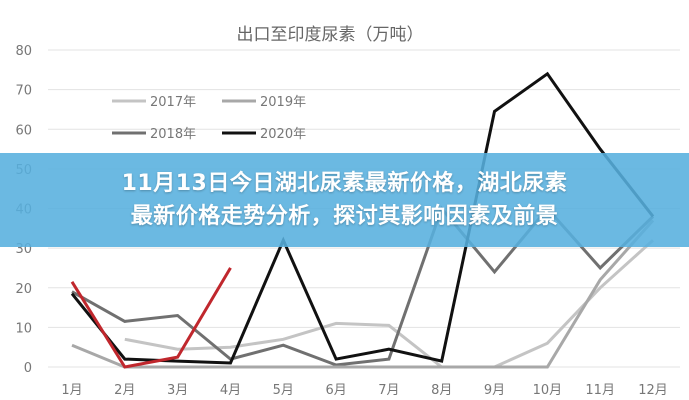  Describe the element at coordinates (173, 102) in the screenshot. I see `legend-label: 2017年` at that location.